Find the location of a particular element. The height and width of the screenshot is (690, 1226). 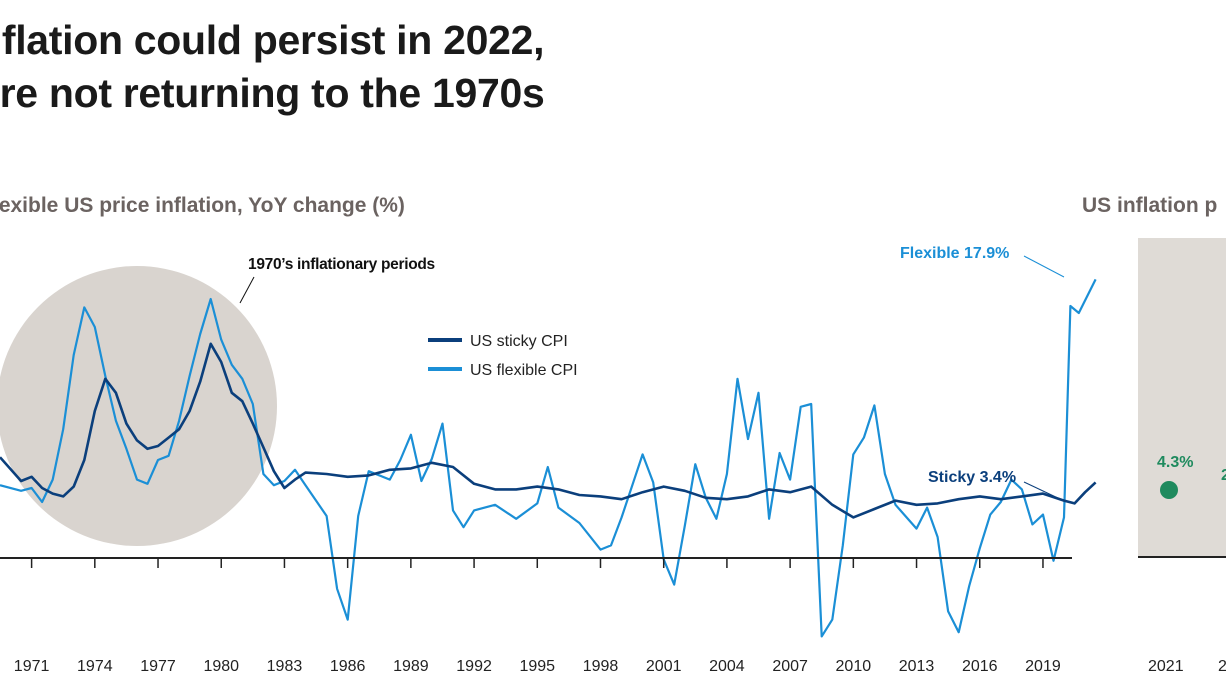

inflationary-period-circle is located at coordinates (138, 406).